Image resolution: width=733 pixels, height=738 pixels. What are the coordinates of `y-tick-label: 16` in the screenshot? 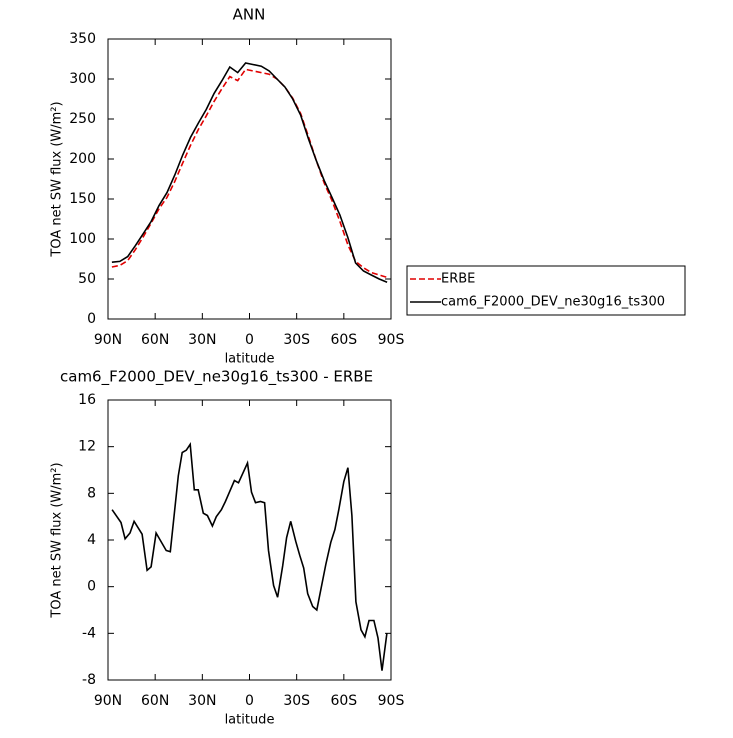 It's located at (87, 400).